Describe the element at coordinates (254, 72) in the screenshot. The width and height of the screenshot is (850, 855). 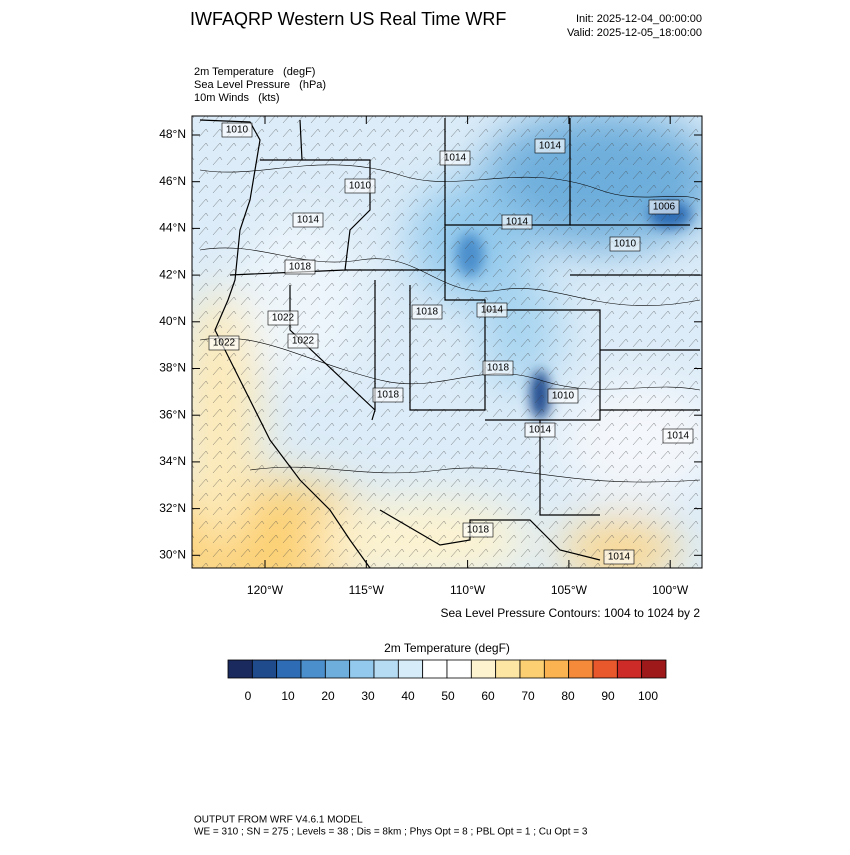
I see `field-label: 2m Temperature (degF)` at that location.